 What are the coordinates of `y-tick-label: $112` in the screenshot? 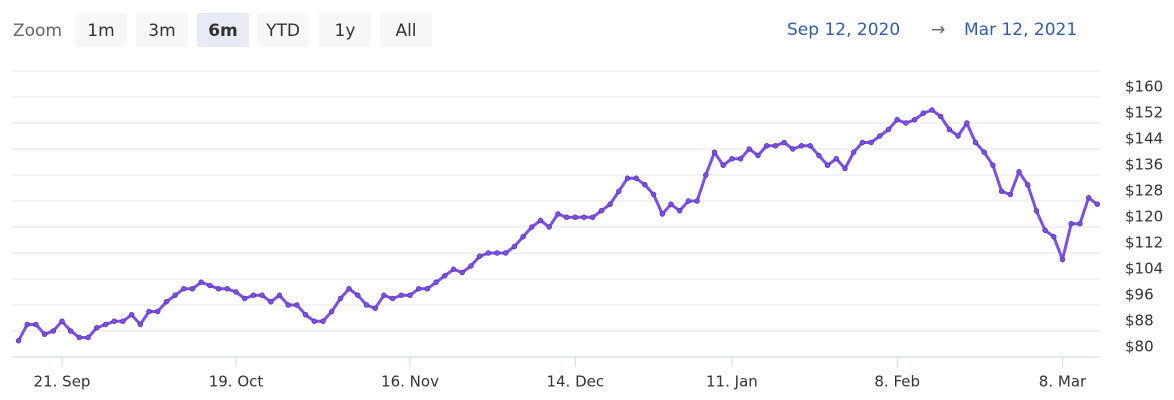 It's located at (1144, 243).